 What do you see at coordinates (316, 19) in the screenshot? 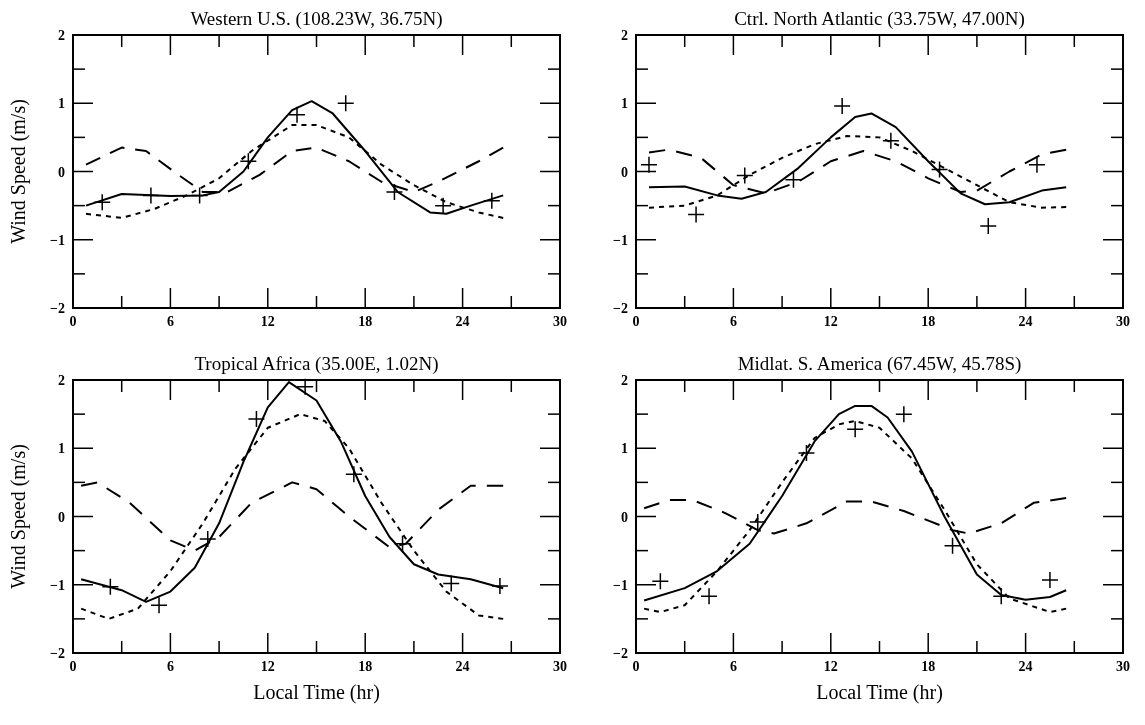
I see `chart-title: Western U.S. (108.23W, 36.75N)` at bounding box center [316, 19].